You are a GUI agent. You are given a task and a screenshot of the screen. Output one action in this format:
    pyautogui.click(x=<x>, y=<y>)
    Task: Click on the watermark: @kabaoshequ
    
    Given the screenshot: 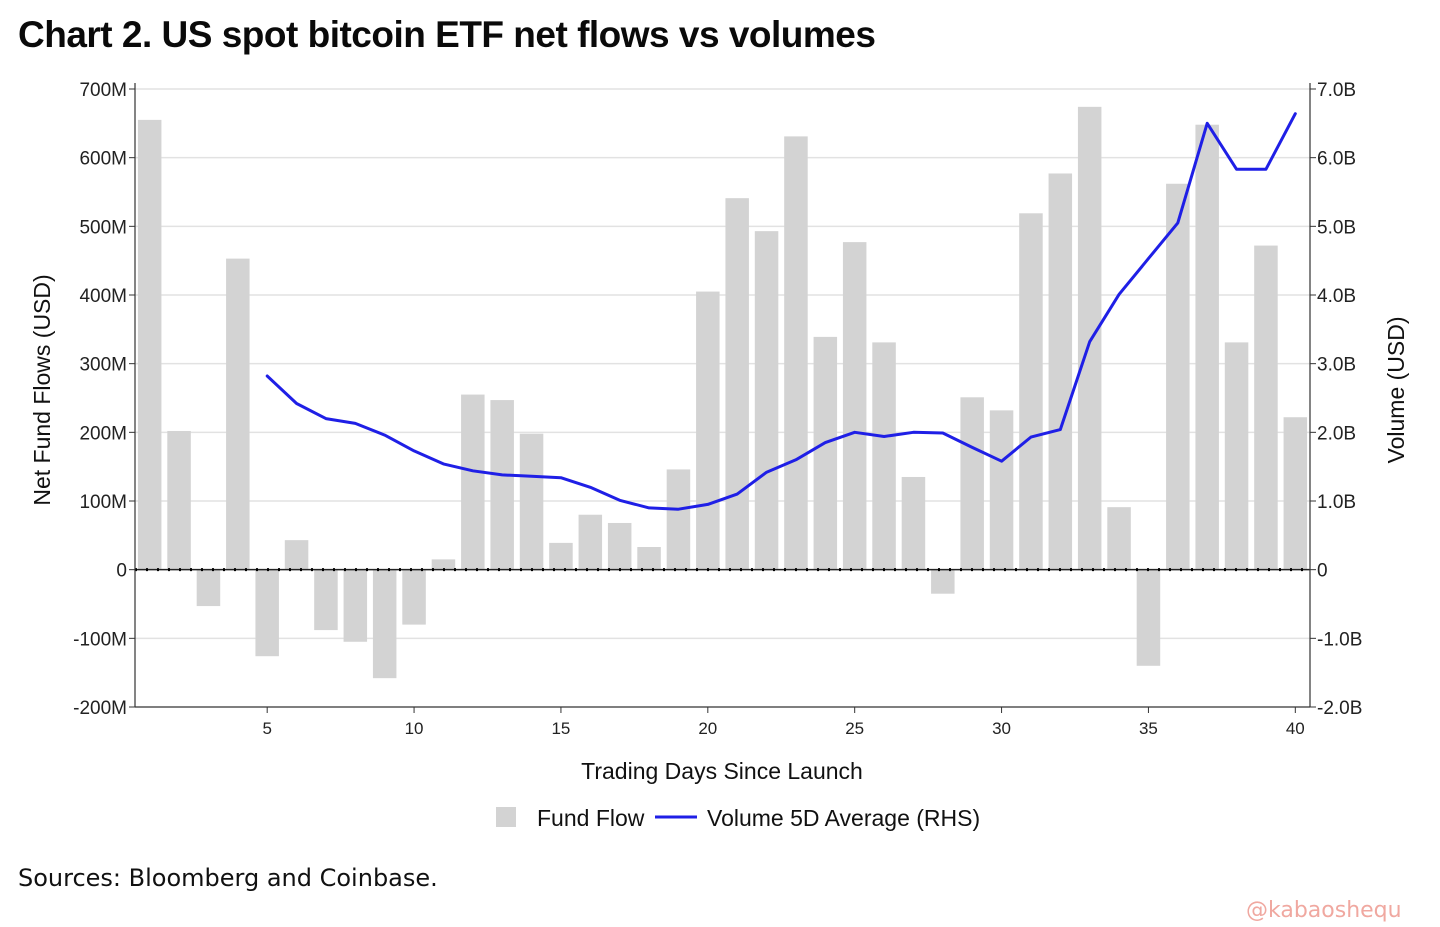 What is the action you would take?
    pyautogui.click(x=1324, y=910)
    